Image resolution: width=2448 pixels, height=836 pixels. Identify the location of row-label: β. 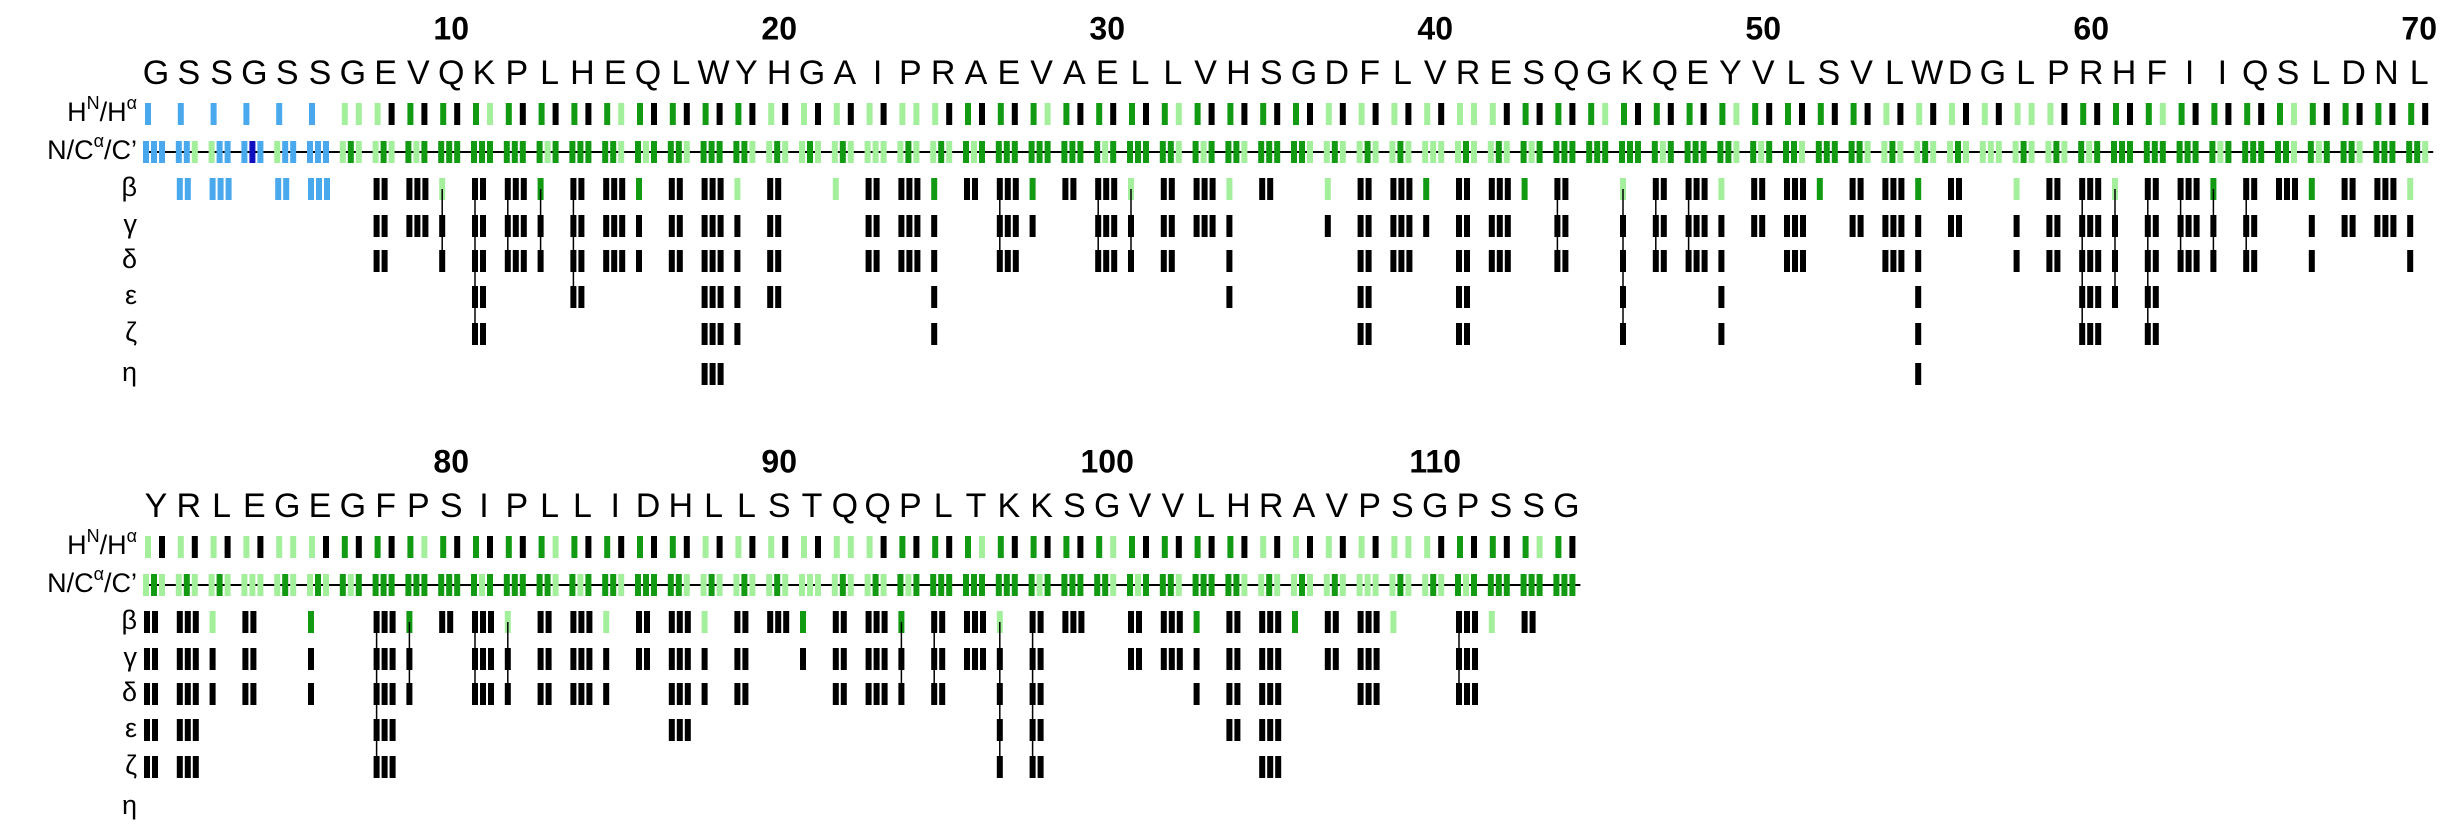
(129, 620).